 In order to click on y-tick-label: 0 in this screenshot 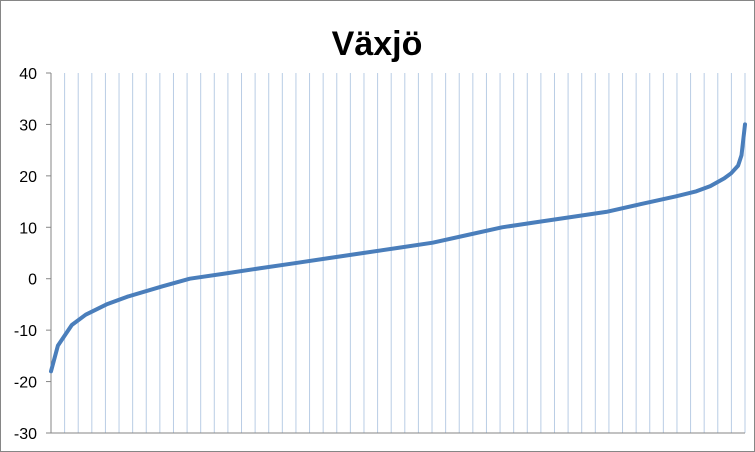, I will do `click(32, 280)`.